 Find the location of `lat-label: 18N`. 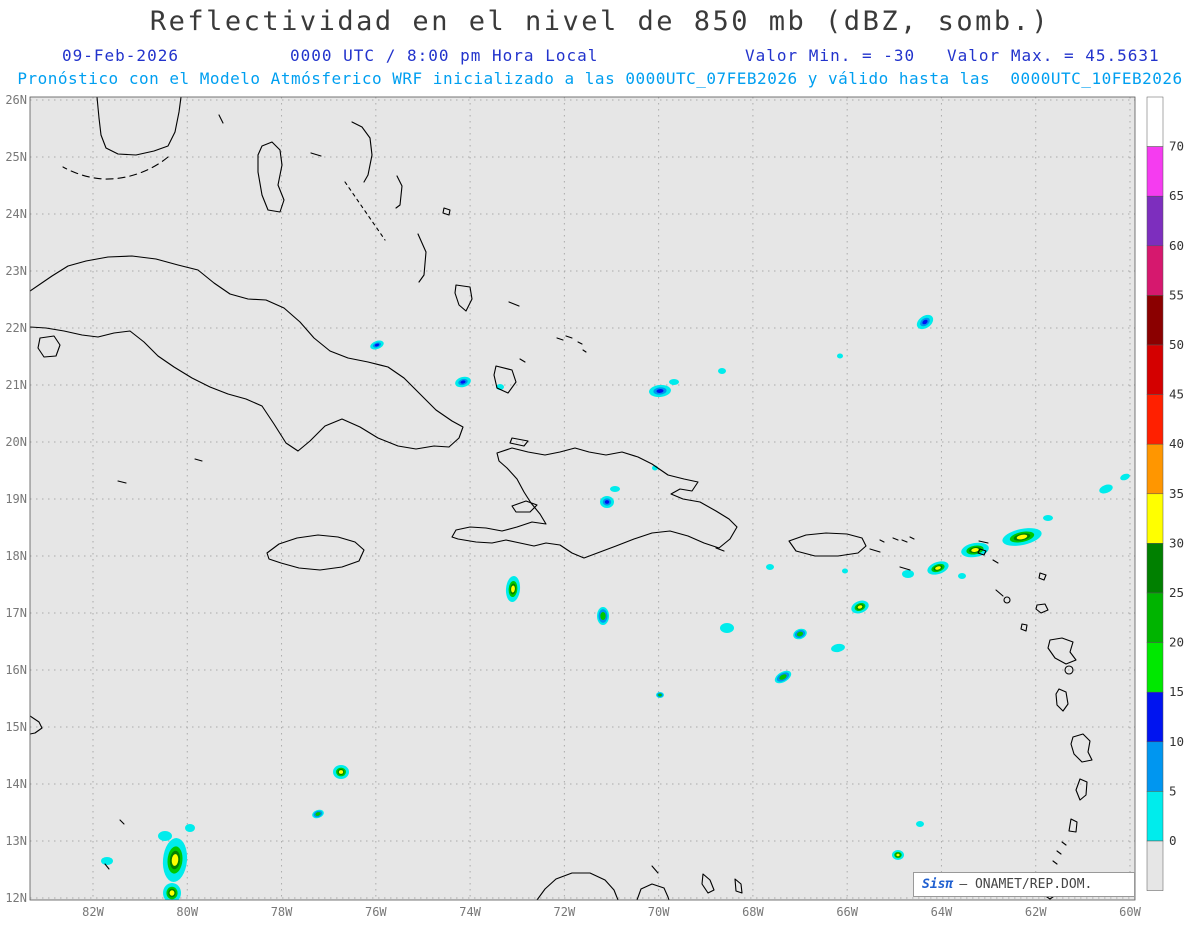

lat-label: 18N is located at coordinates (16, 556).